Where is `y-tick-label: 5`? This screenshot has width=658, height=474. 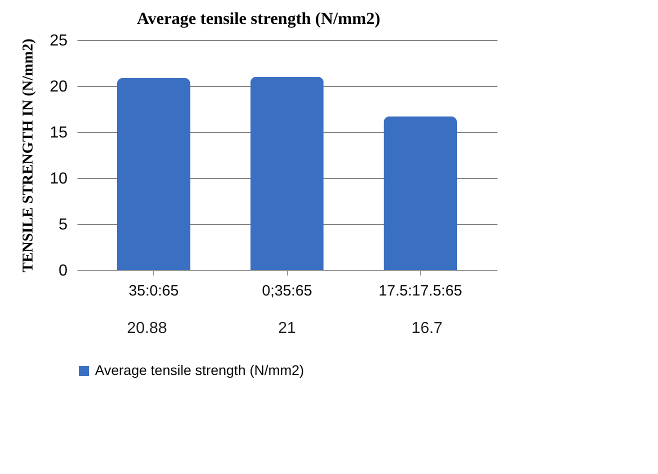 y-tick-label: 5 is located at coordinates (63, 225).